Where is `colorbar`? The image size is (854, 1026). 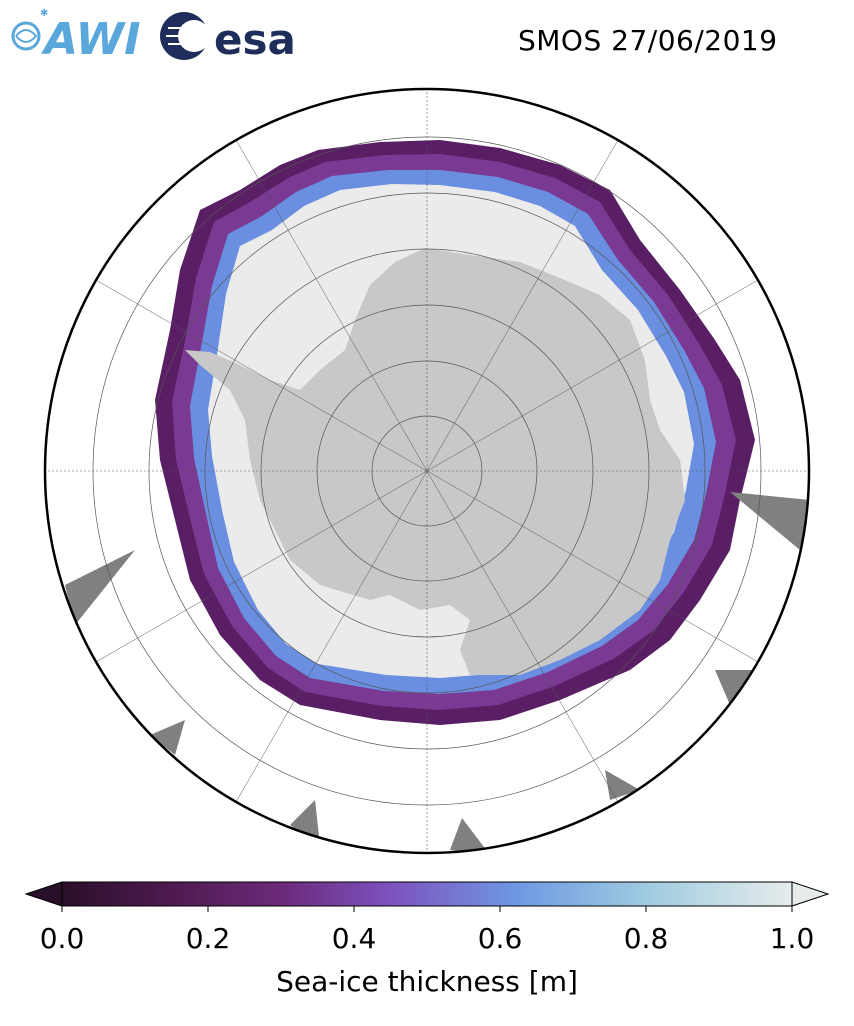 colorbar is located at coordinates (427, 896).